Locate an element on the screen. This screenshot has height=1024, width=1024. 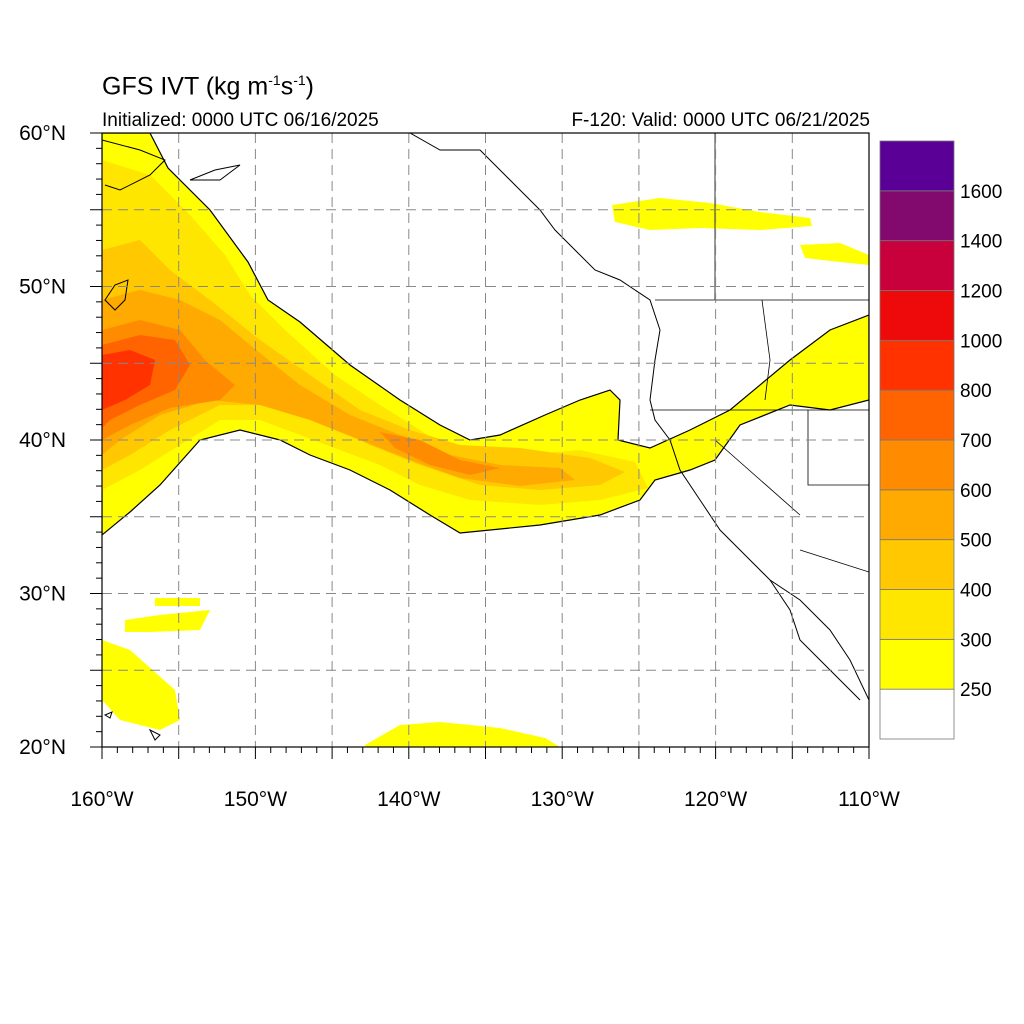
lon-label: 130°W is located at coordinates (562, 799).